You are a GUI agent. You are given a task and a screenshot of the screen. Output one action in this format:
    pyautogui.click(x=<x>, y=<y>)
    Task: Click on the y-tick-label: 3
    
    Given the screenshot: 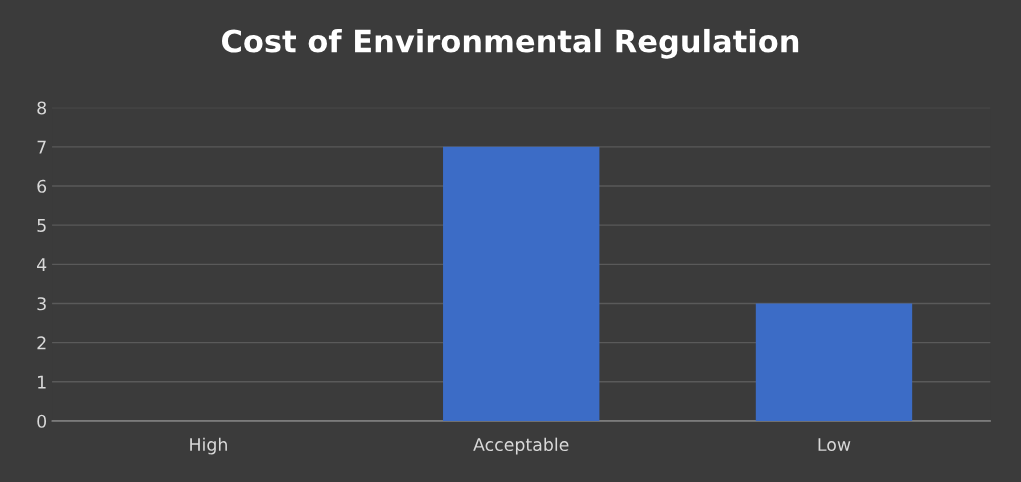 What is the action you would take?
    pyautogui.click(x=41, y=304)
    